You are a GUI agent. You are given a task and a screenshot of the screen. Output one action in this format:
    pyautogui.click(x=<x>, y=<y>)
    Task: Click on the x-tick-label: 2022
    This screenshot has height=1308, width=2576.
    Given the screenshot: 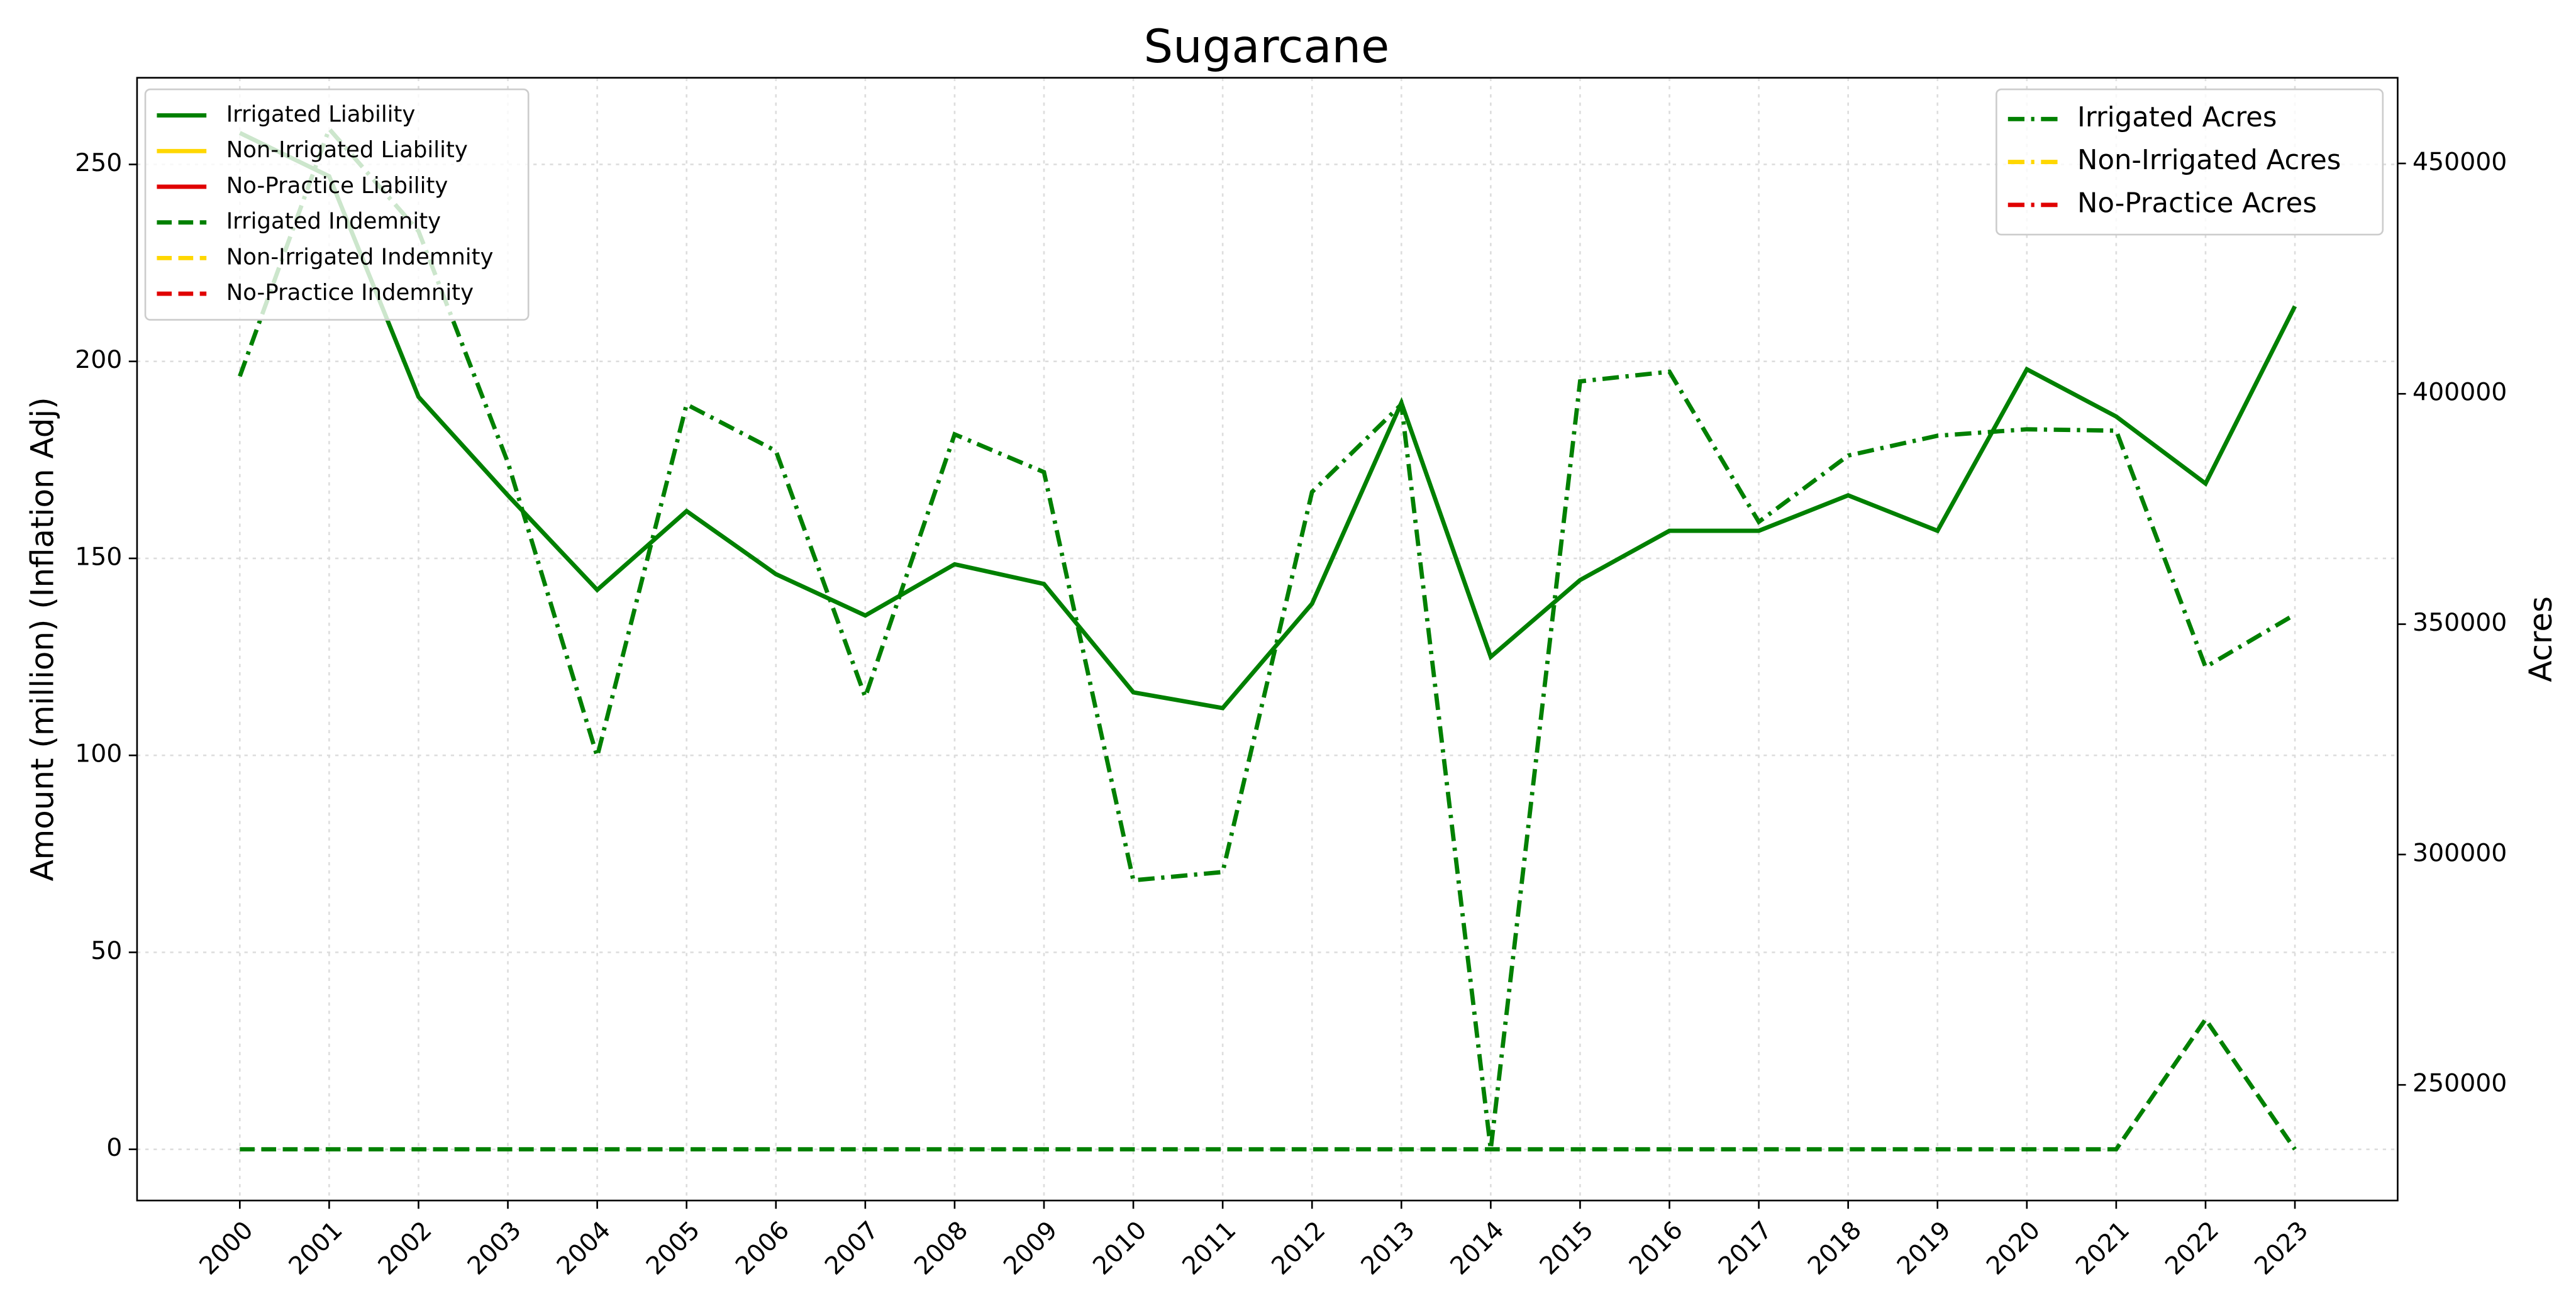 What is the action you would take?
    pyautogui.click(x=2192, y=1248)
    